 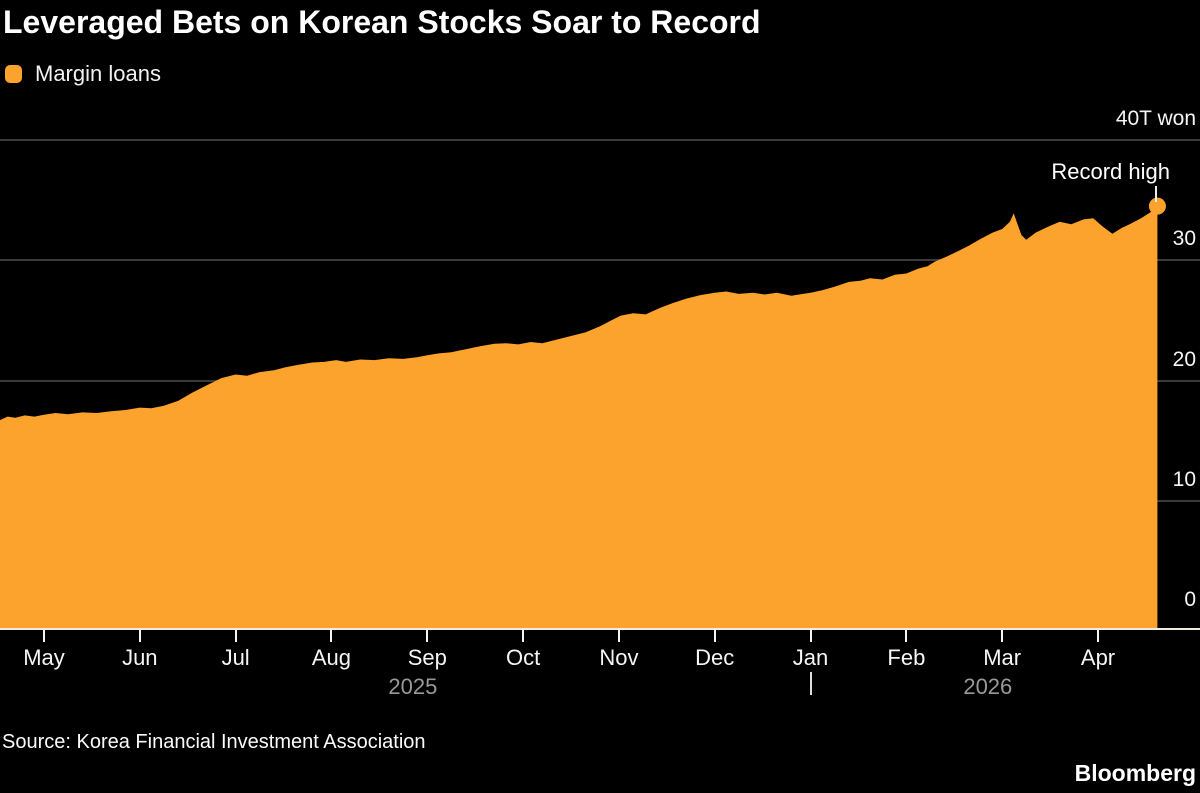 What do you see at coordinates (1190, 599) in the screenshot?
I see `y-tick-label: 0` at bounding box center [1190, 599].